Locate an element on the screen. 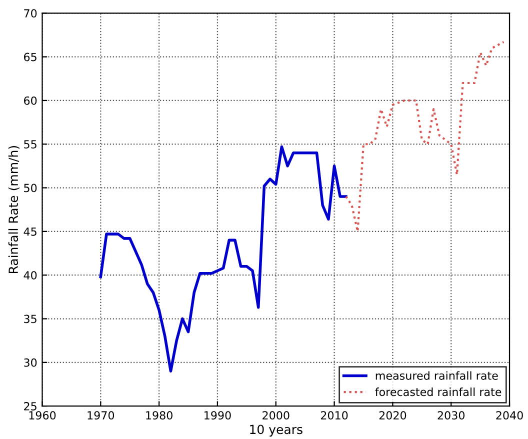  x-tick-label: 2040 is located at coordinates (509, 415).